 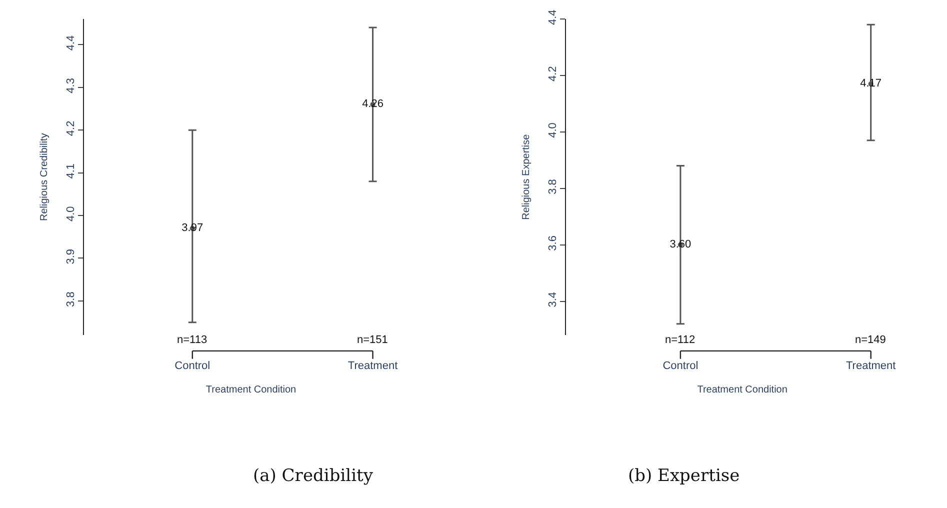 What do you see at coordinates (526, 177) in the screenshot?
I see `y-axis-title: Religious Expertise` at bounding box center [526, 177].